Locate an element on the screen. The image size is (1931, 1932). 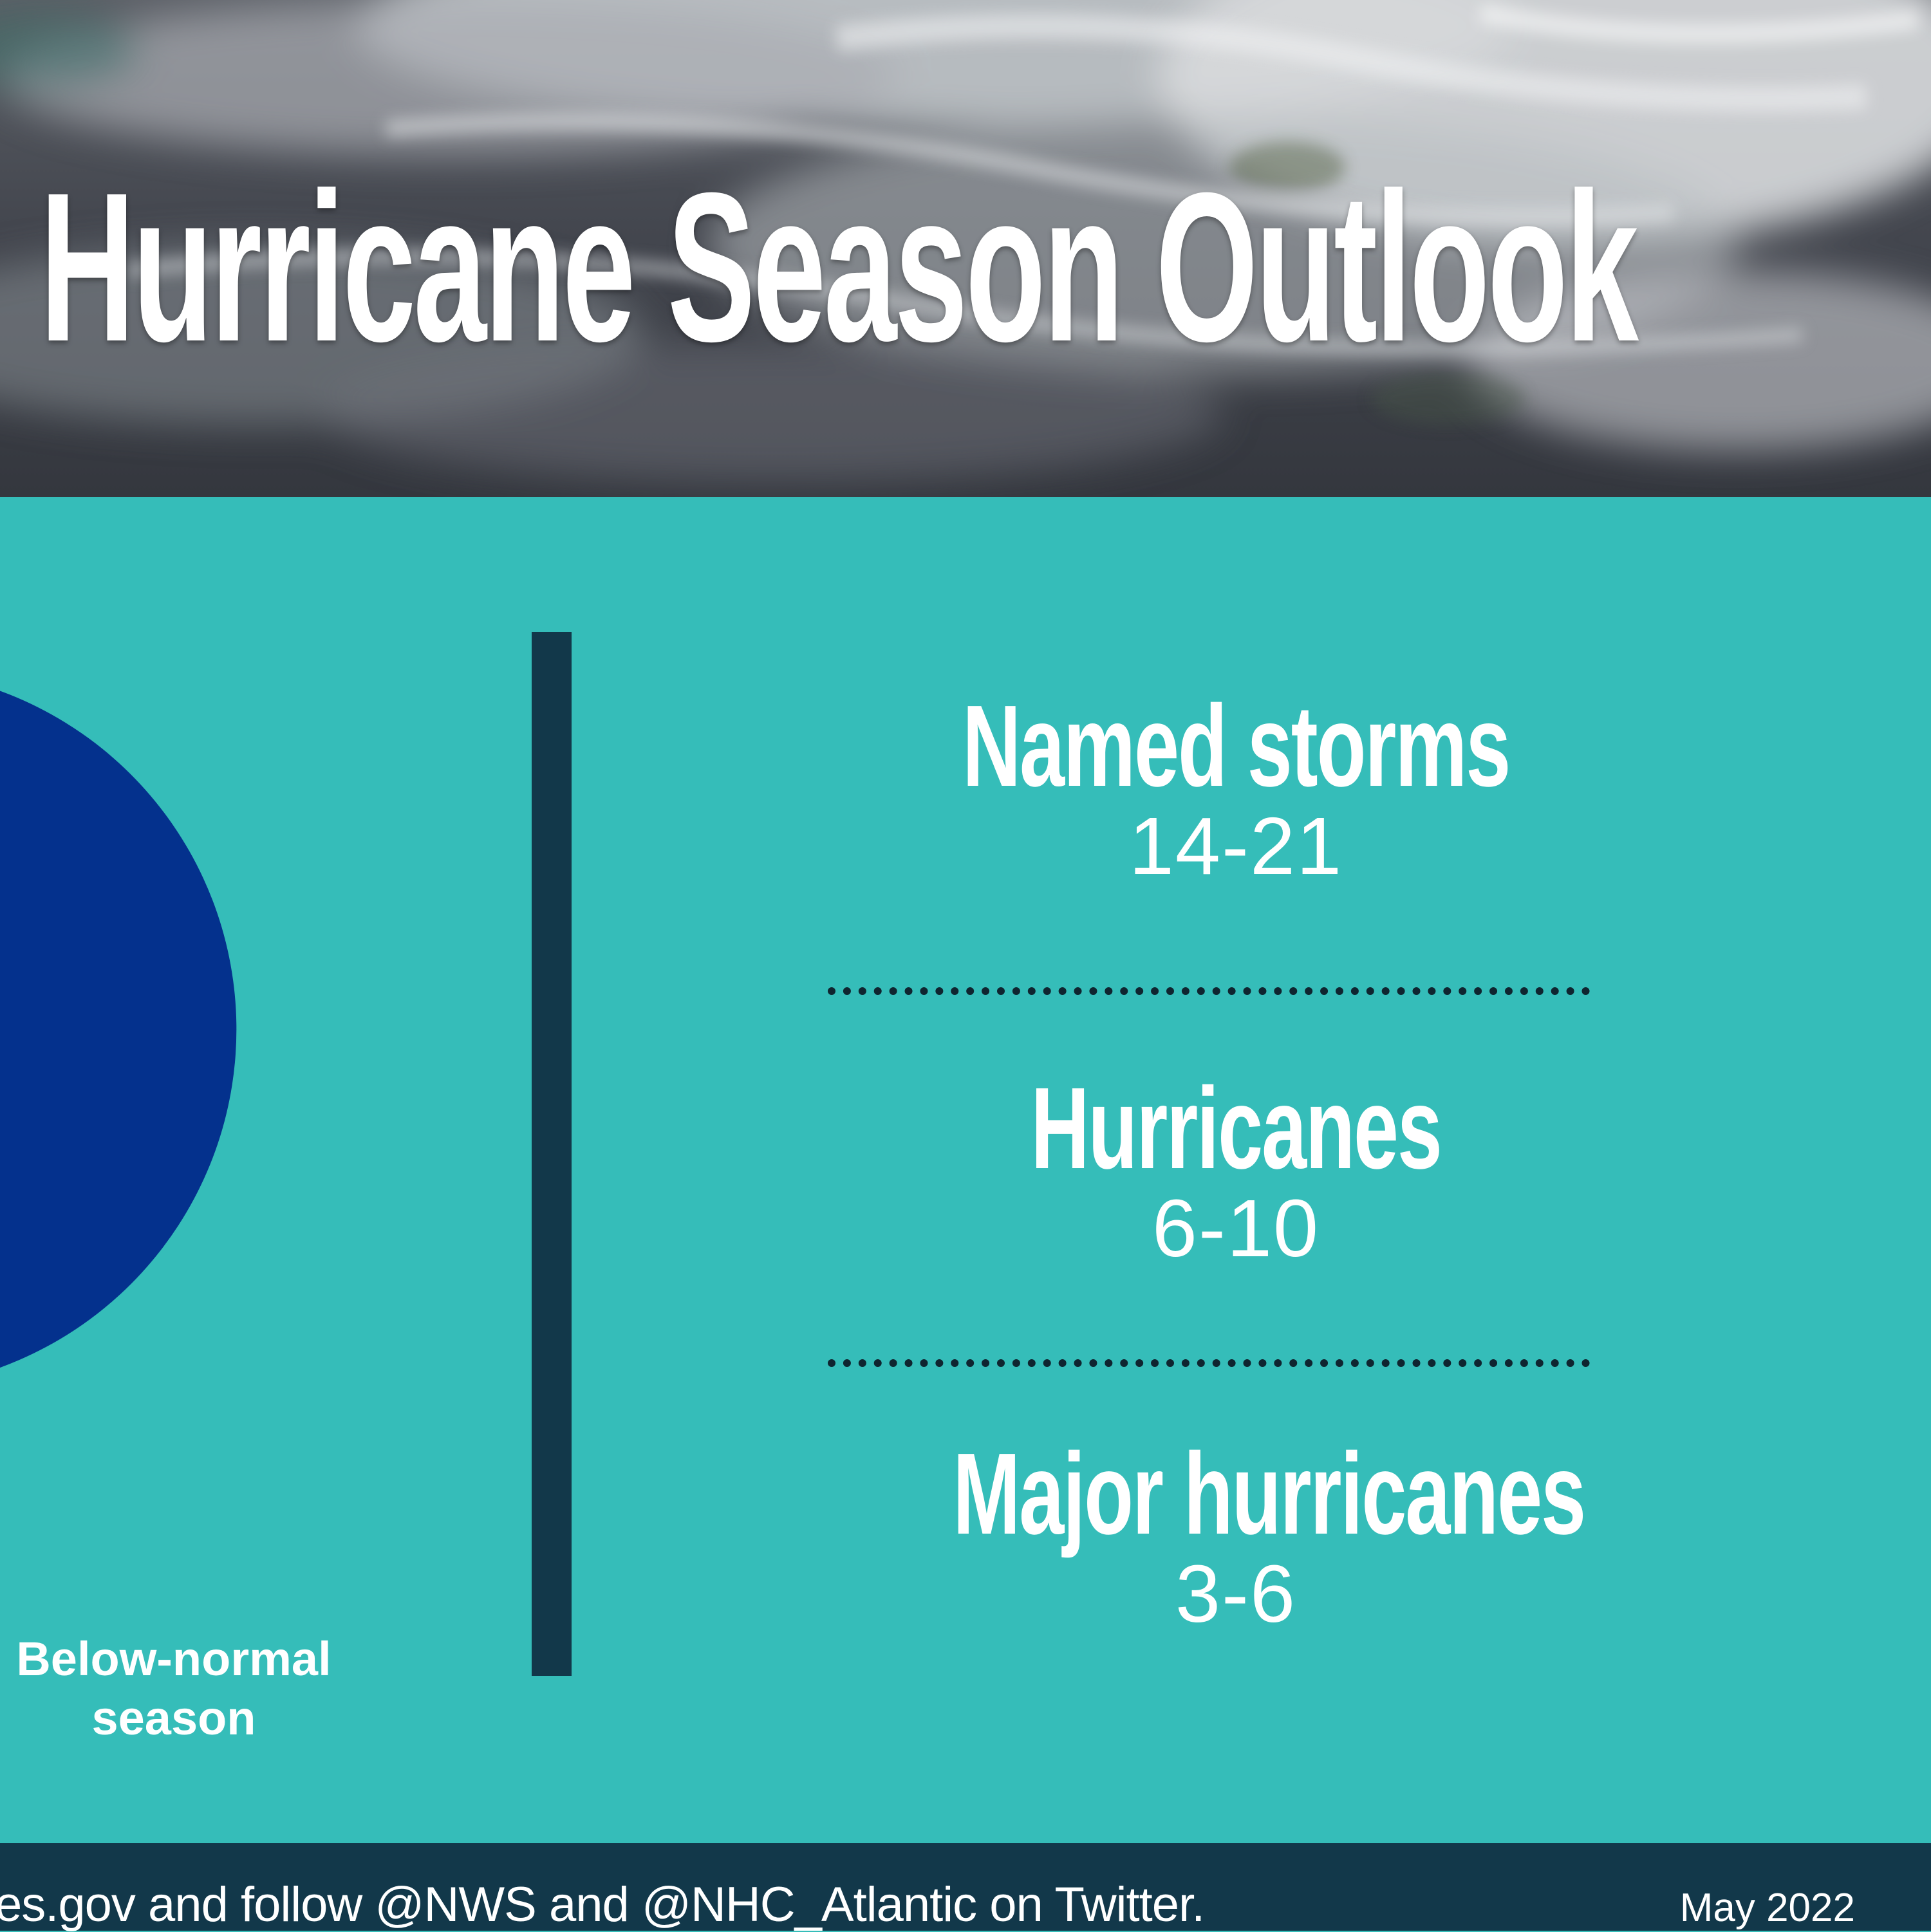
stat-hurricanes: Hurricanes 6-10 is located at coordinates (1236, 1170).